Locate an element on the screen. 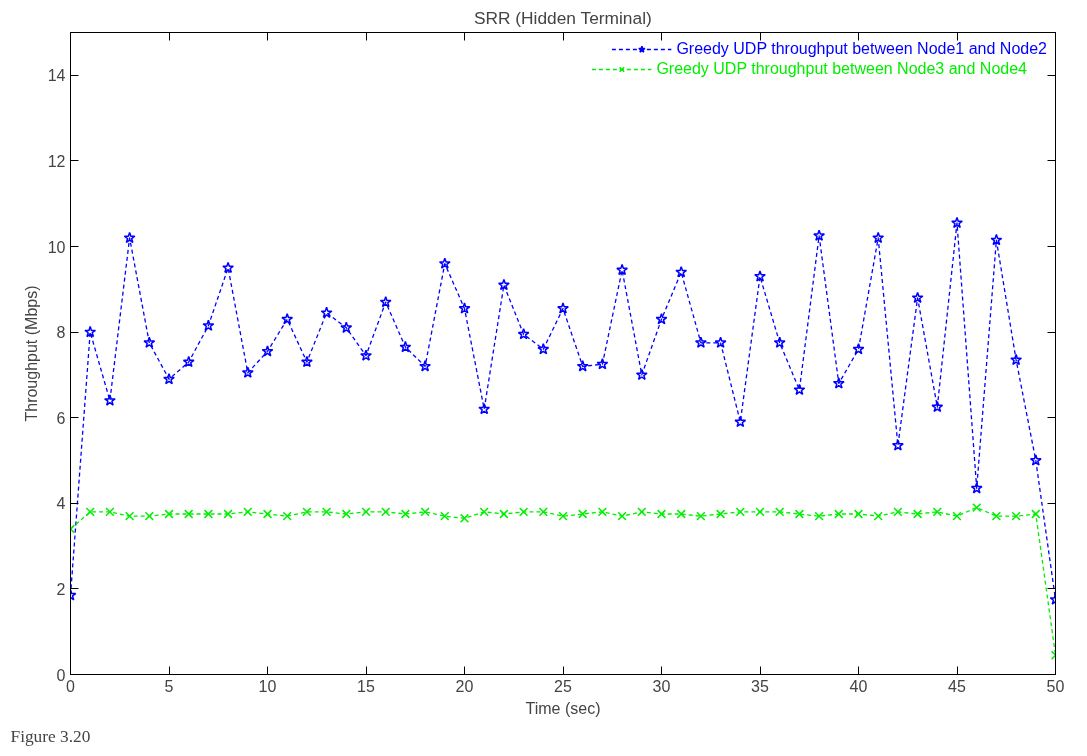 The width and height of the screenshot is (1087, 756). x-tick-label: 35 is located at coordinates (760, 686).